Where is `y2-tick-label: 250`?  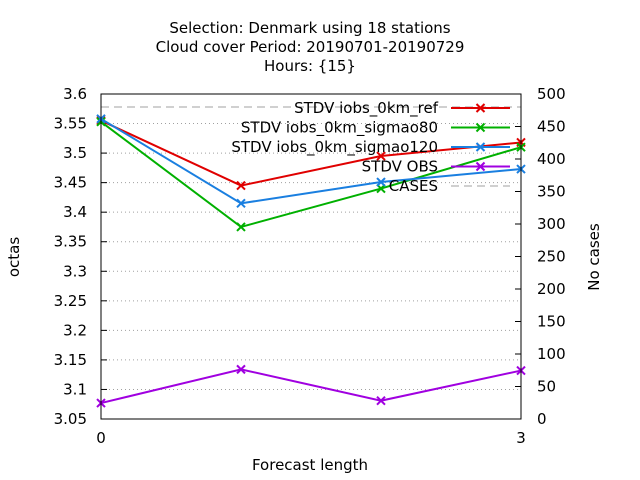 y2-tick-label: 250 is located at coordinates (551, 257).